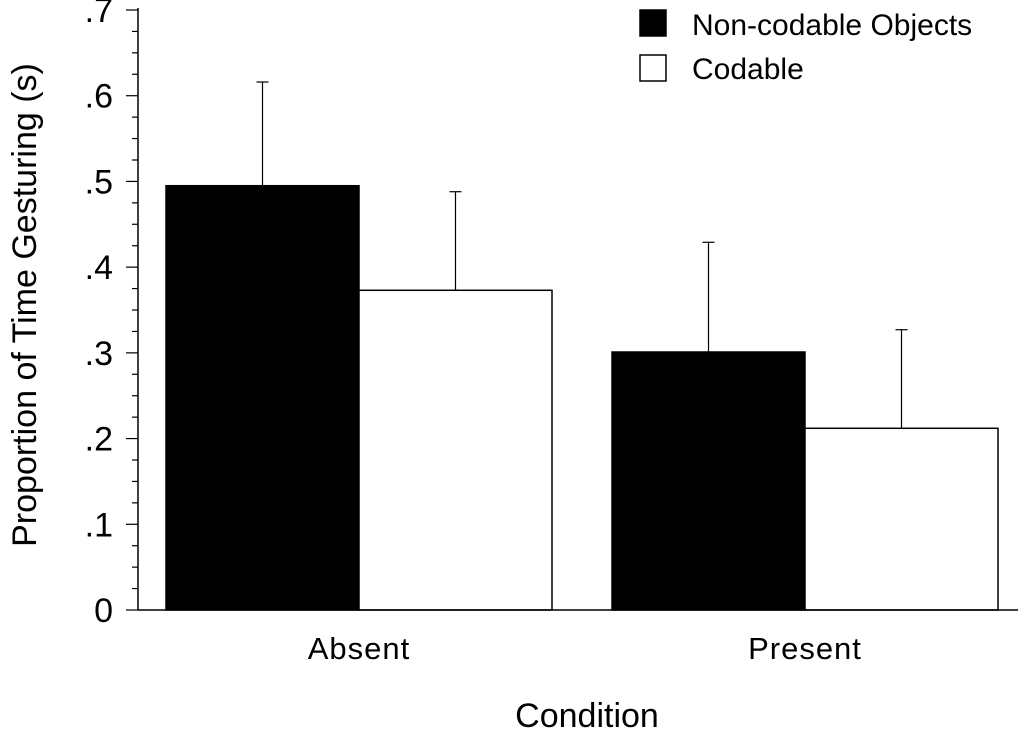 The width and height of the screenshot is (1018, 732). Describe the element at coordinates (99, 354) in the screenshot. I see `y-tick-label: .3` at that location.